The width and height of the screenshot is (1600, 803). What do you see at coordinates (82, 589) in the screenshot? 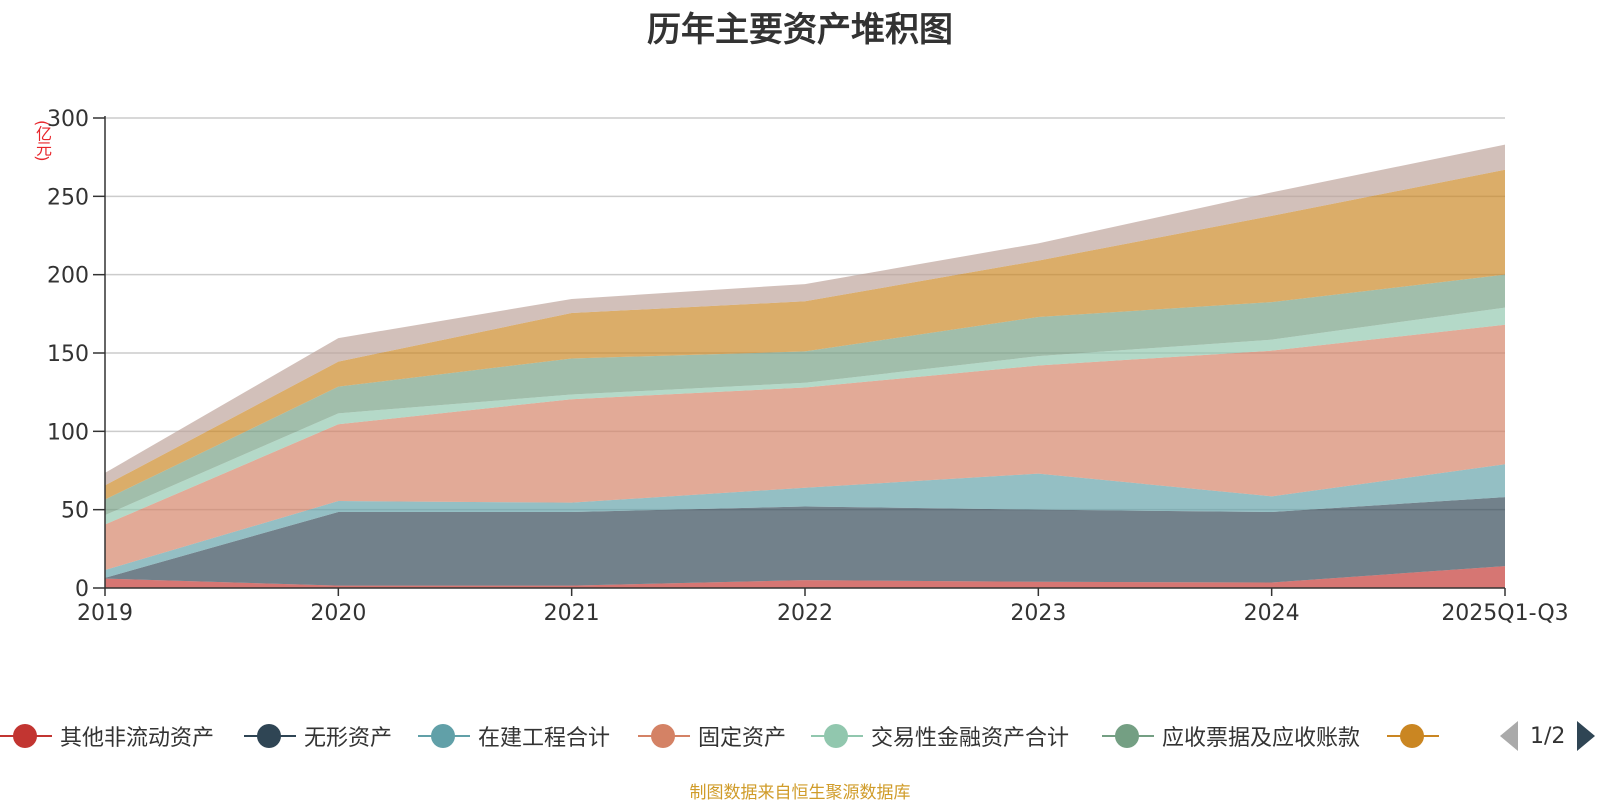
I see `y-tick-label: 0` at bounding box center [82, 589].